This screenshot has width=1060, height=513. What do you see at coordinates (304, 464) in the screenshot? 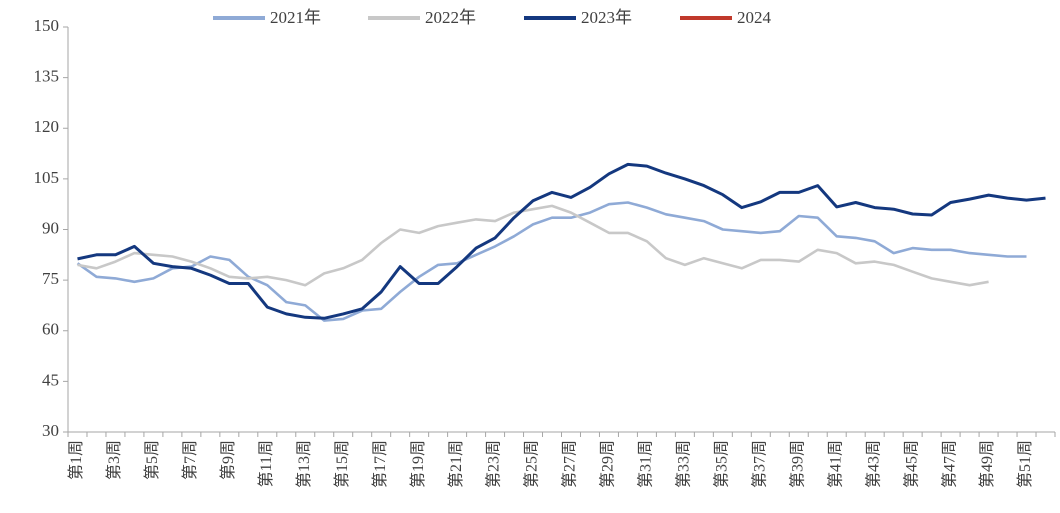
I see `x-tick-label: 第13周` at bounding box center [304, 464].